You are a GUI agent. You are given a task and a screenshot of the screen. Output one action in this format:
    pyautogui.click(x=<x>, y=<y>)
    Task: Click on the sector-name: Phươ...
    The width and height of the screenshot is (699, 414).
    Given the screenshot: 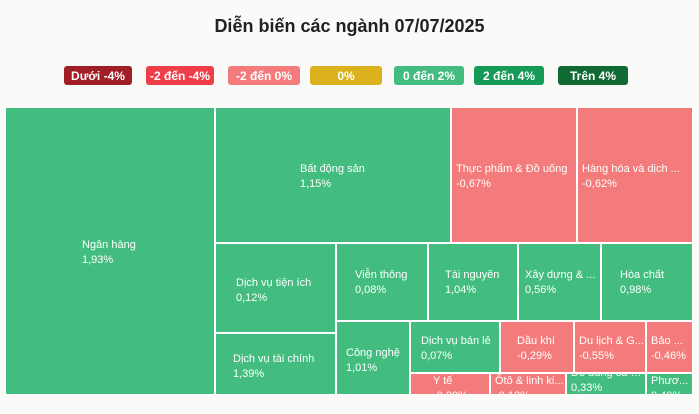 What is the action you would take?
    pyautogui.click(x=670, y=381)
    